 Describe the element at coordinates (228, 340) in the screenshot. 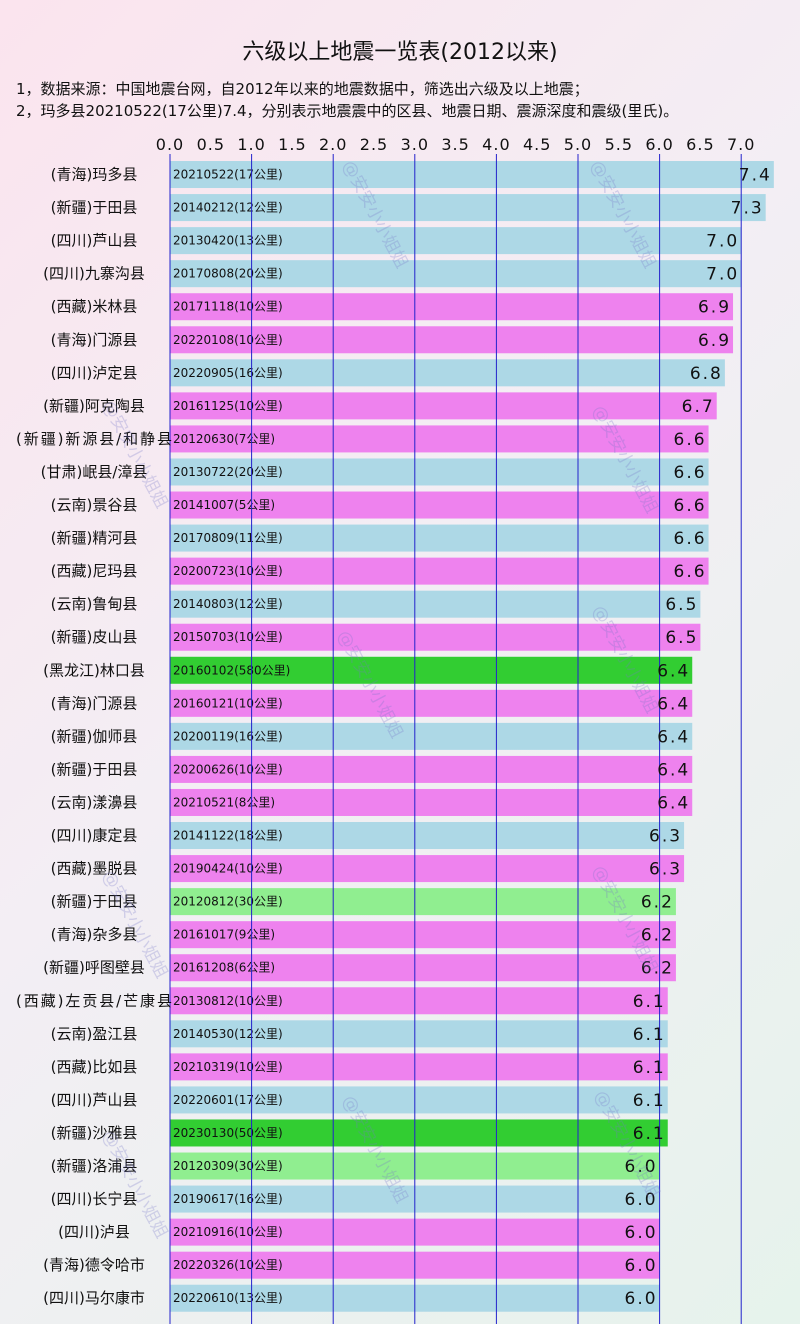

I see `bar-label-5: 20220108(10公里)` at that location.